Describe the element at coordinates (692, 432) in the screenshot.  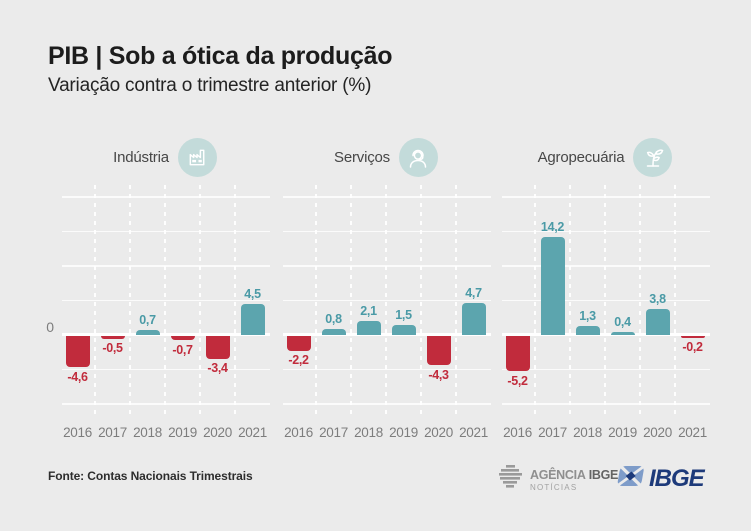
I see `x-tick-label: 2021` at that location.